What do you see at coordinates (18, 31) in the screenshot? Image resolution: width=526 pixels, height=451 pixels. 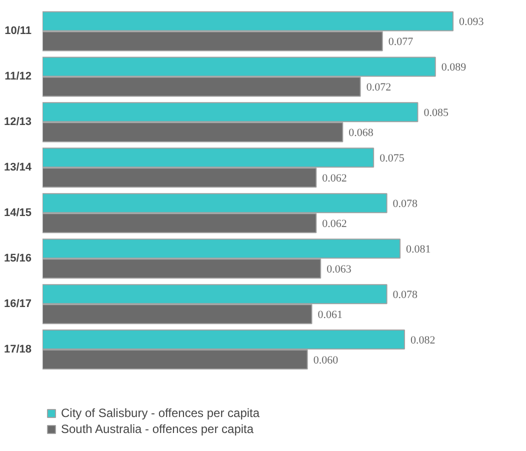 I see `y-tick-label: 10/11` at bounding box center [18, 31].